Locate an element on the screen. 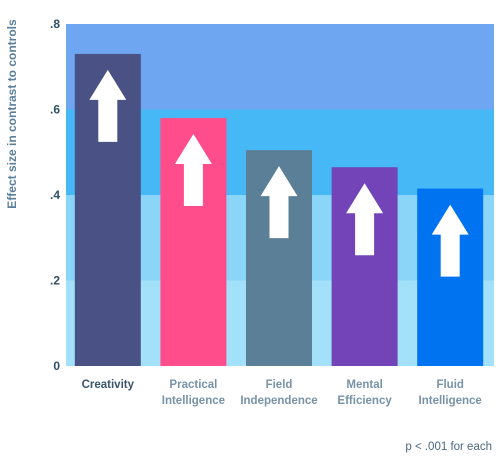 The width and height of the screenshot is (500, 460). y-axis-label: Effect size in contrast to controls is located at coordinates (12, 114).